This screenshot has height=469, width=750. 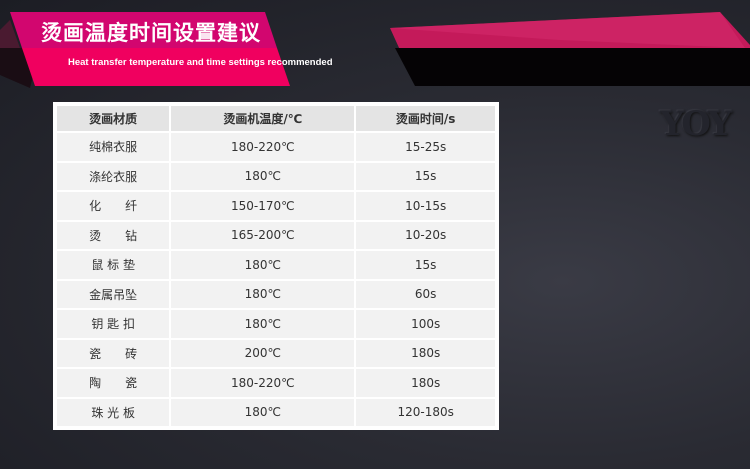 I want to click on material-cell: 珠 光 板, so click(x=113, y=412).